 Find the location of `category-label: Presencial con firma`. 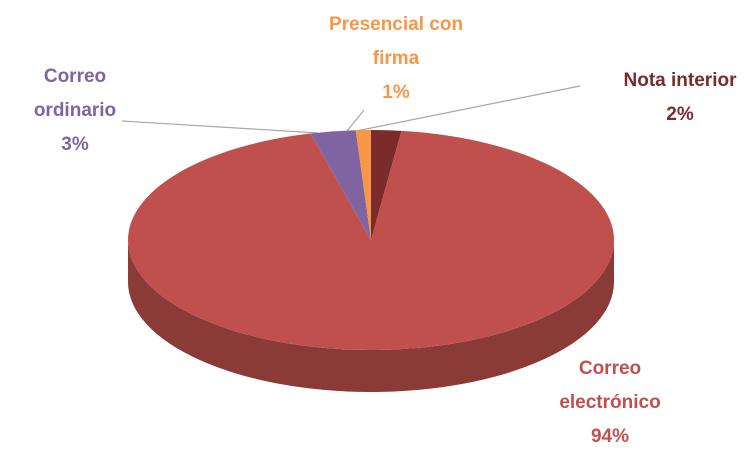

category-label: Presencial con firma is located at coordinates (396, 41).